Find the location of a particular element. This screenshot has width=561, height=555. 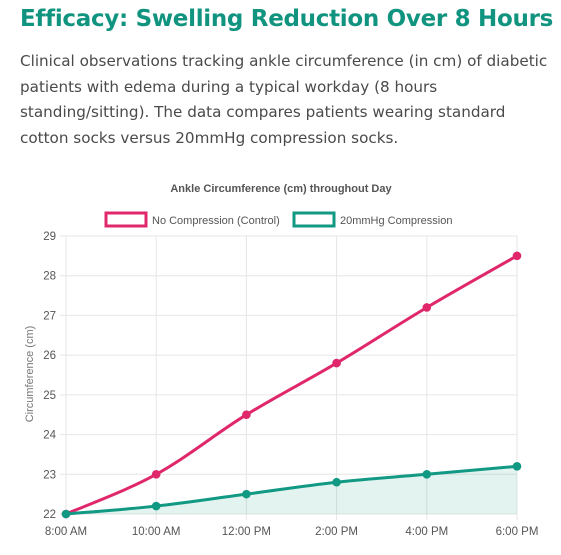

series-line is located at coordinates (291, 490).